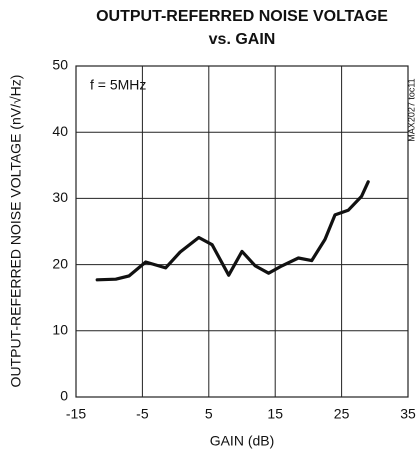 The image size is (418, 458). I want to click on x-tick-label: -15, so click(76, 414).